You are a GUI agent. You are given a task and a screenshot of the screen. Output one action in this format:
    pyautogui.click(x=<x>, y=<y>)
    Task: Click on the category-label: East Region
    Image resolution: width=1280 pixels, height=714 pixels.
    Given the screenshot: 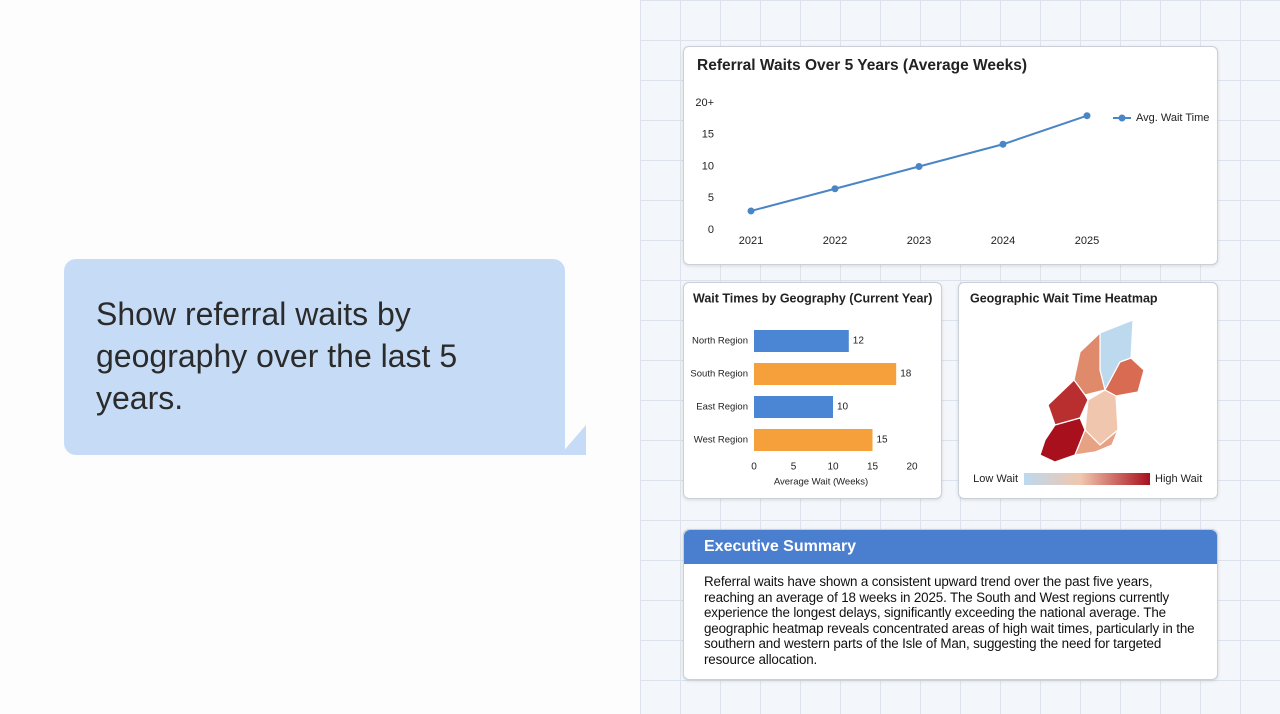 What is the action you would take?
    pyautogui.click(x=722, y=407)
    